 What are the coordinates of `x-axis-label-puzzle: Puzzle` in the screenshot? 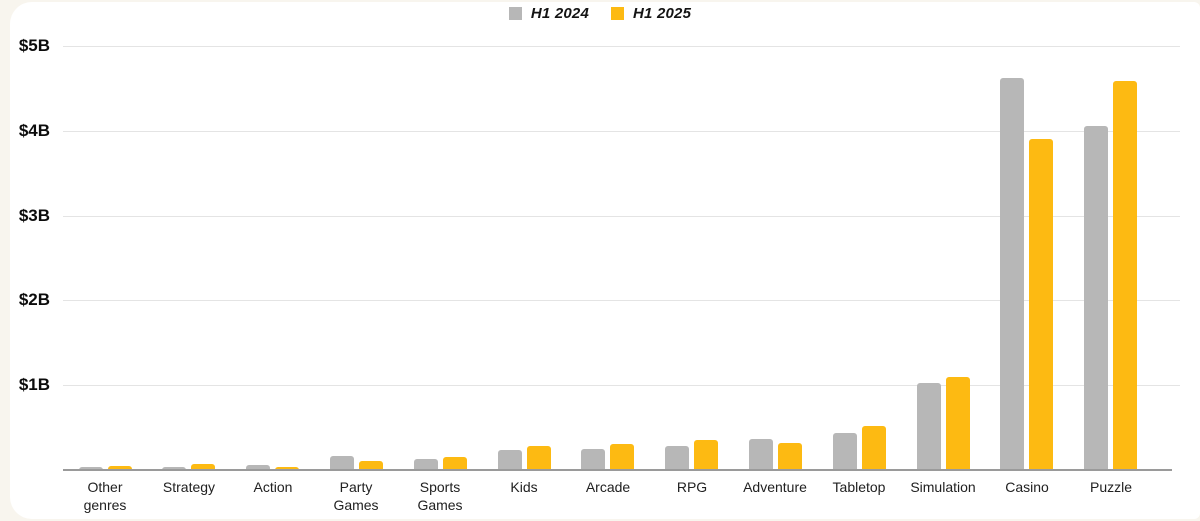 It's located at (1111, 487).